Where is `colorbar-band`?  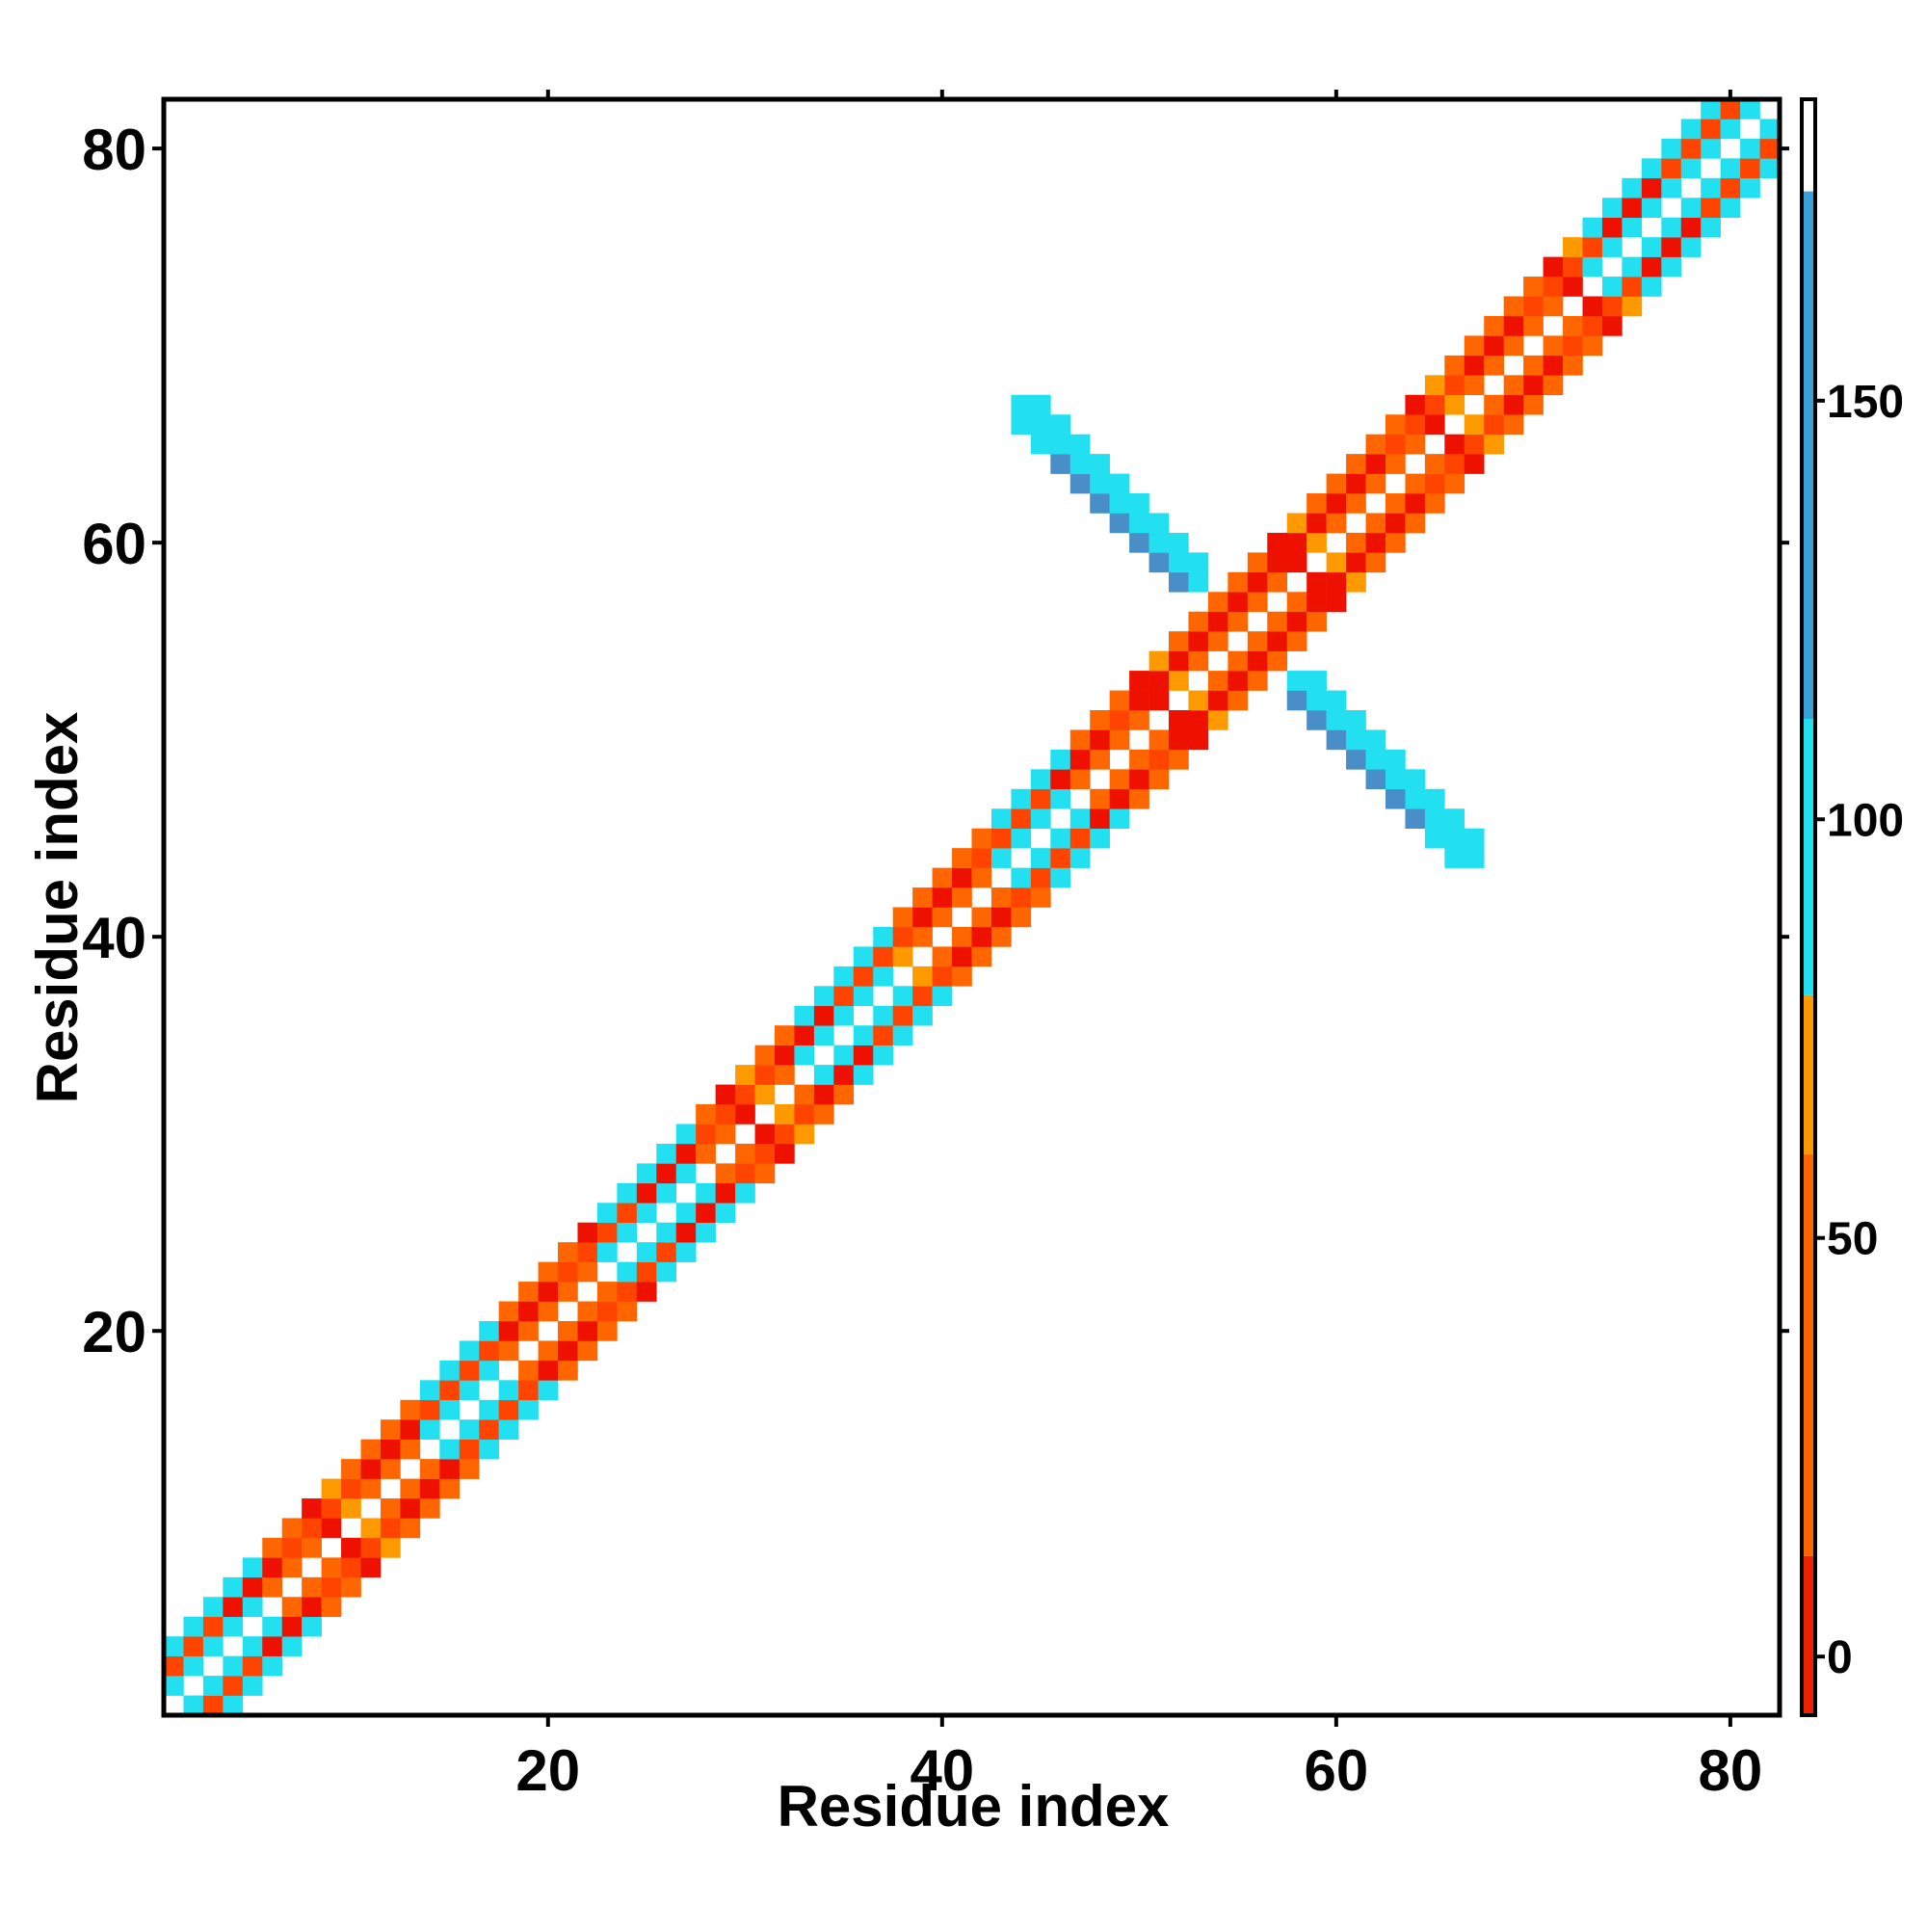 colorbar-band is located at coordinates (1809, 1635).